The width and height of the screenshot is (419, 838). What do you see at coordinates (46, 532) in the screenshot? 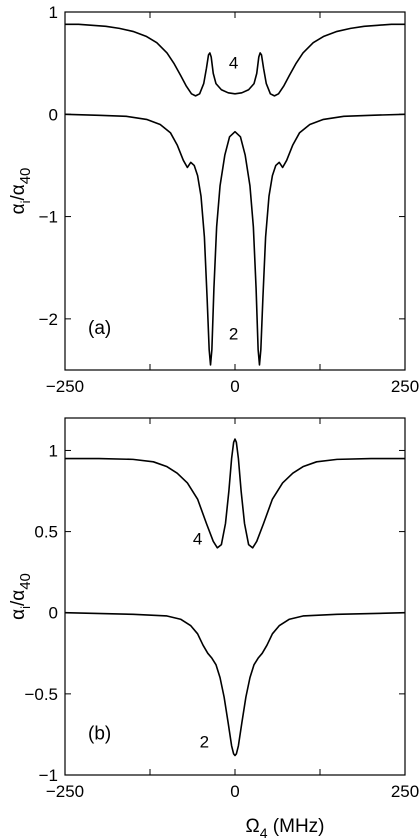
I see `y-tick-label: 0.5` at bounding box center [46, 532].